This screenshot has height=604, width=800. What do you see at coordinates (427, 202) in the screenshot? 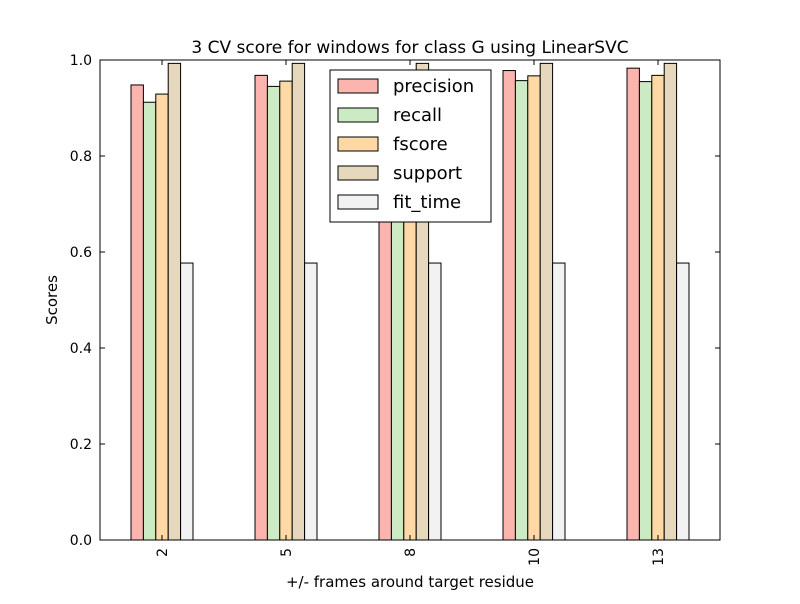
I see `legend-label-fit_time: fit_time` at bounding box center [427, 202].